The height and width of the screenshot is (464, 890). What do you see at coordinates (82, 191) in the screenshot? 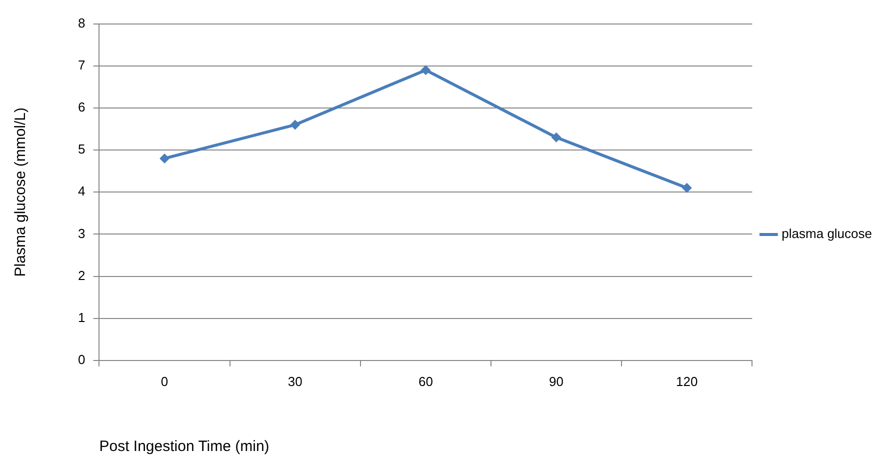
I see `y-tick-label: 4` at bounding box center [82, 191].